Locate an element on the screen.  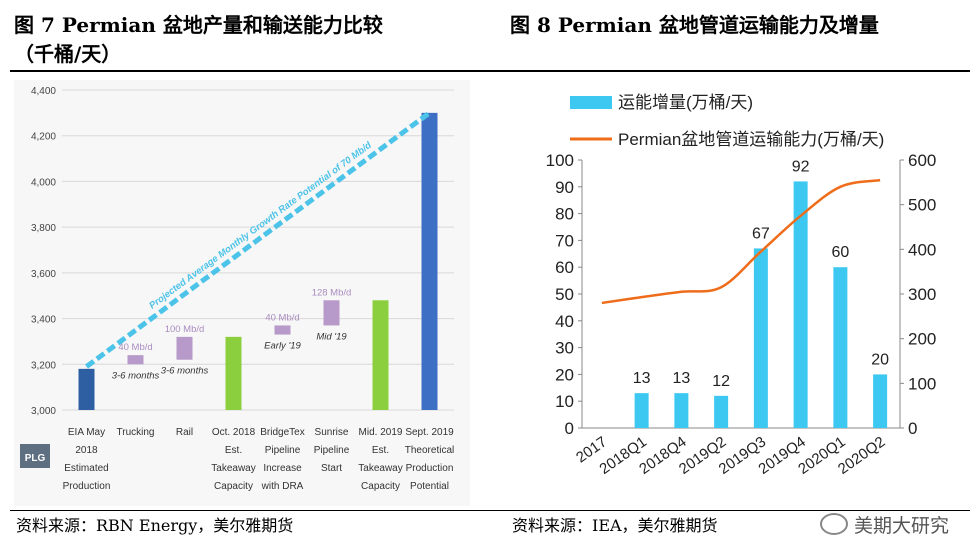
plg-logo is located at coordinates (35, 456).